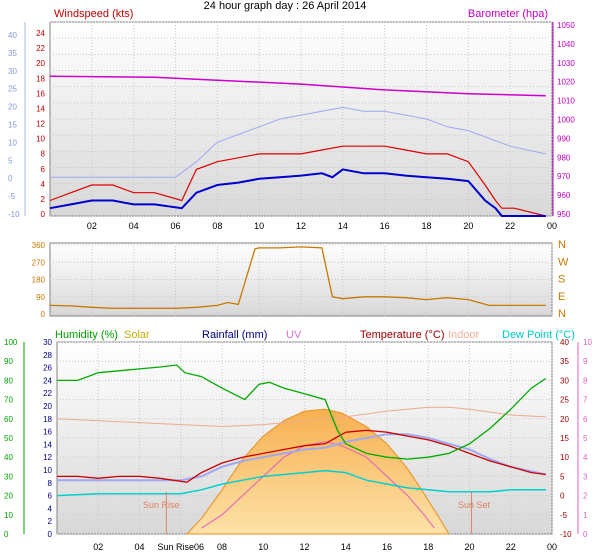  I want to click on dew-point-legend: Dew Point (°C), so click(538, 335).